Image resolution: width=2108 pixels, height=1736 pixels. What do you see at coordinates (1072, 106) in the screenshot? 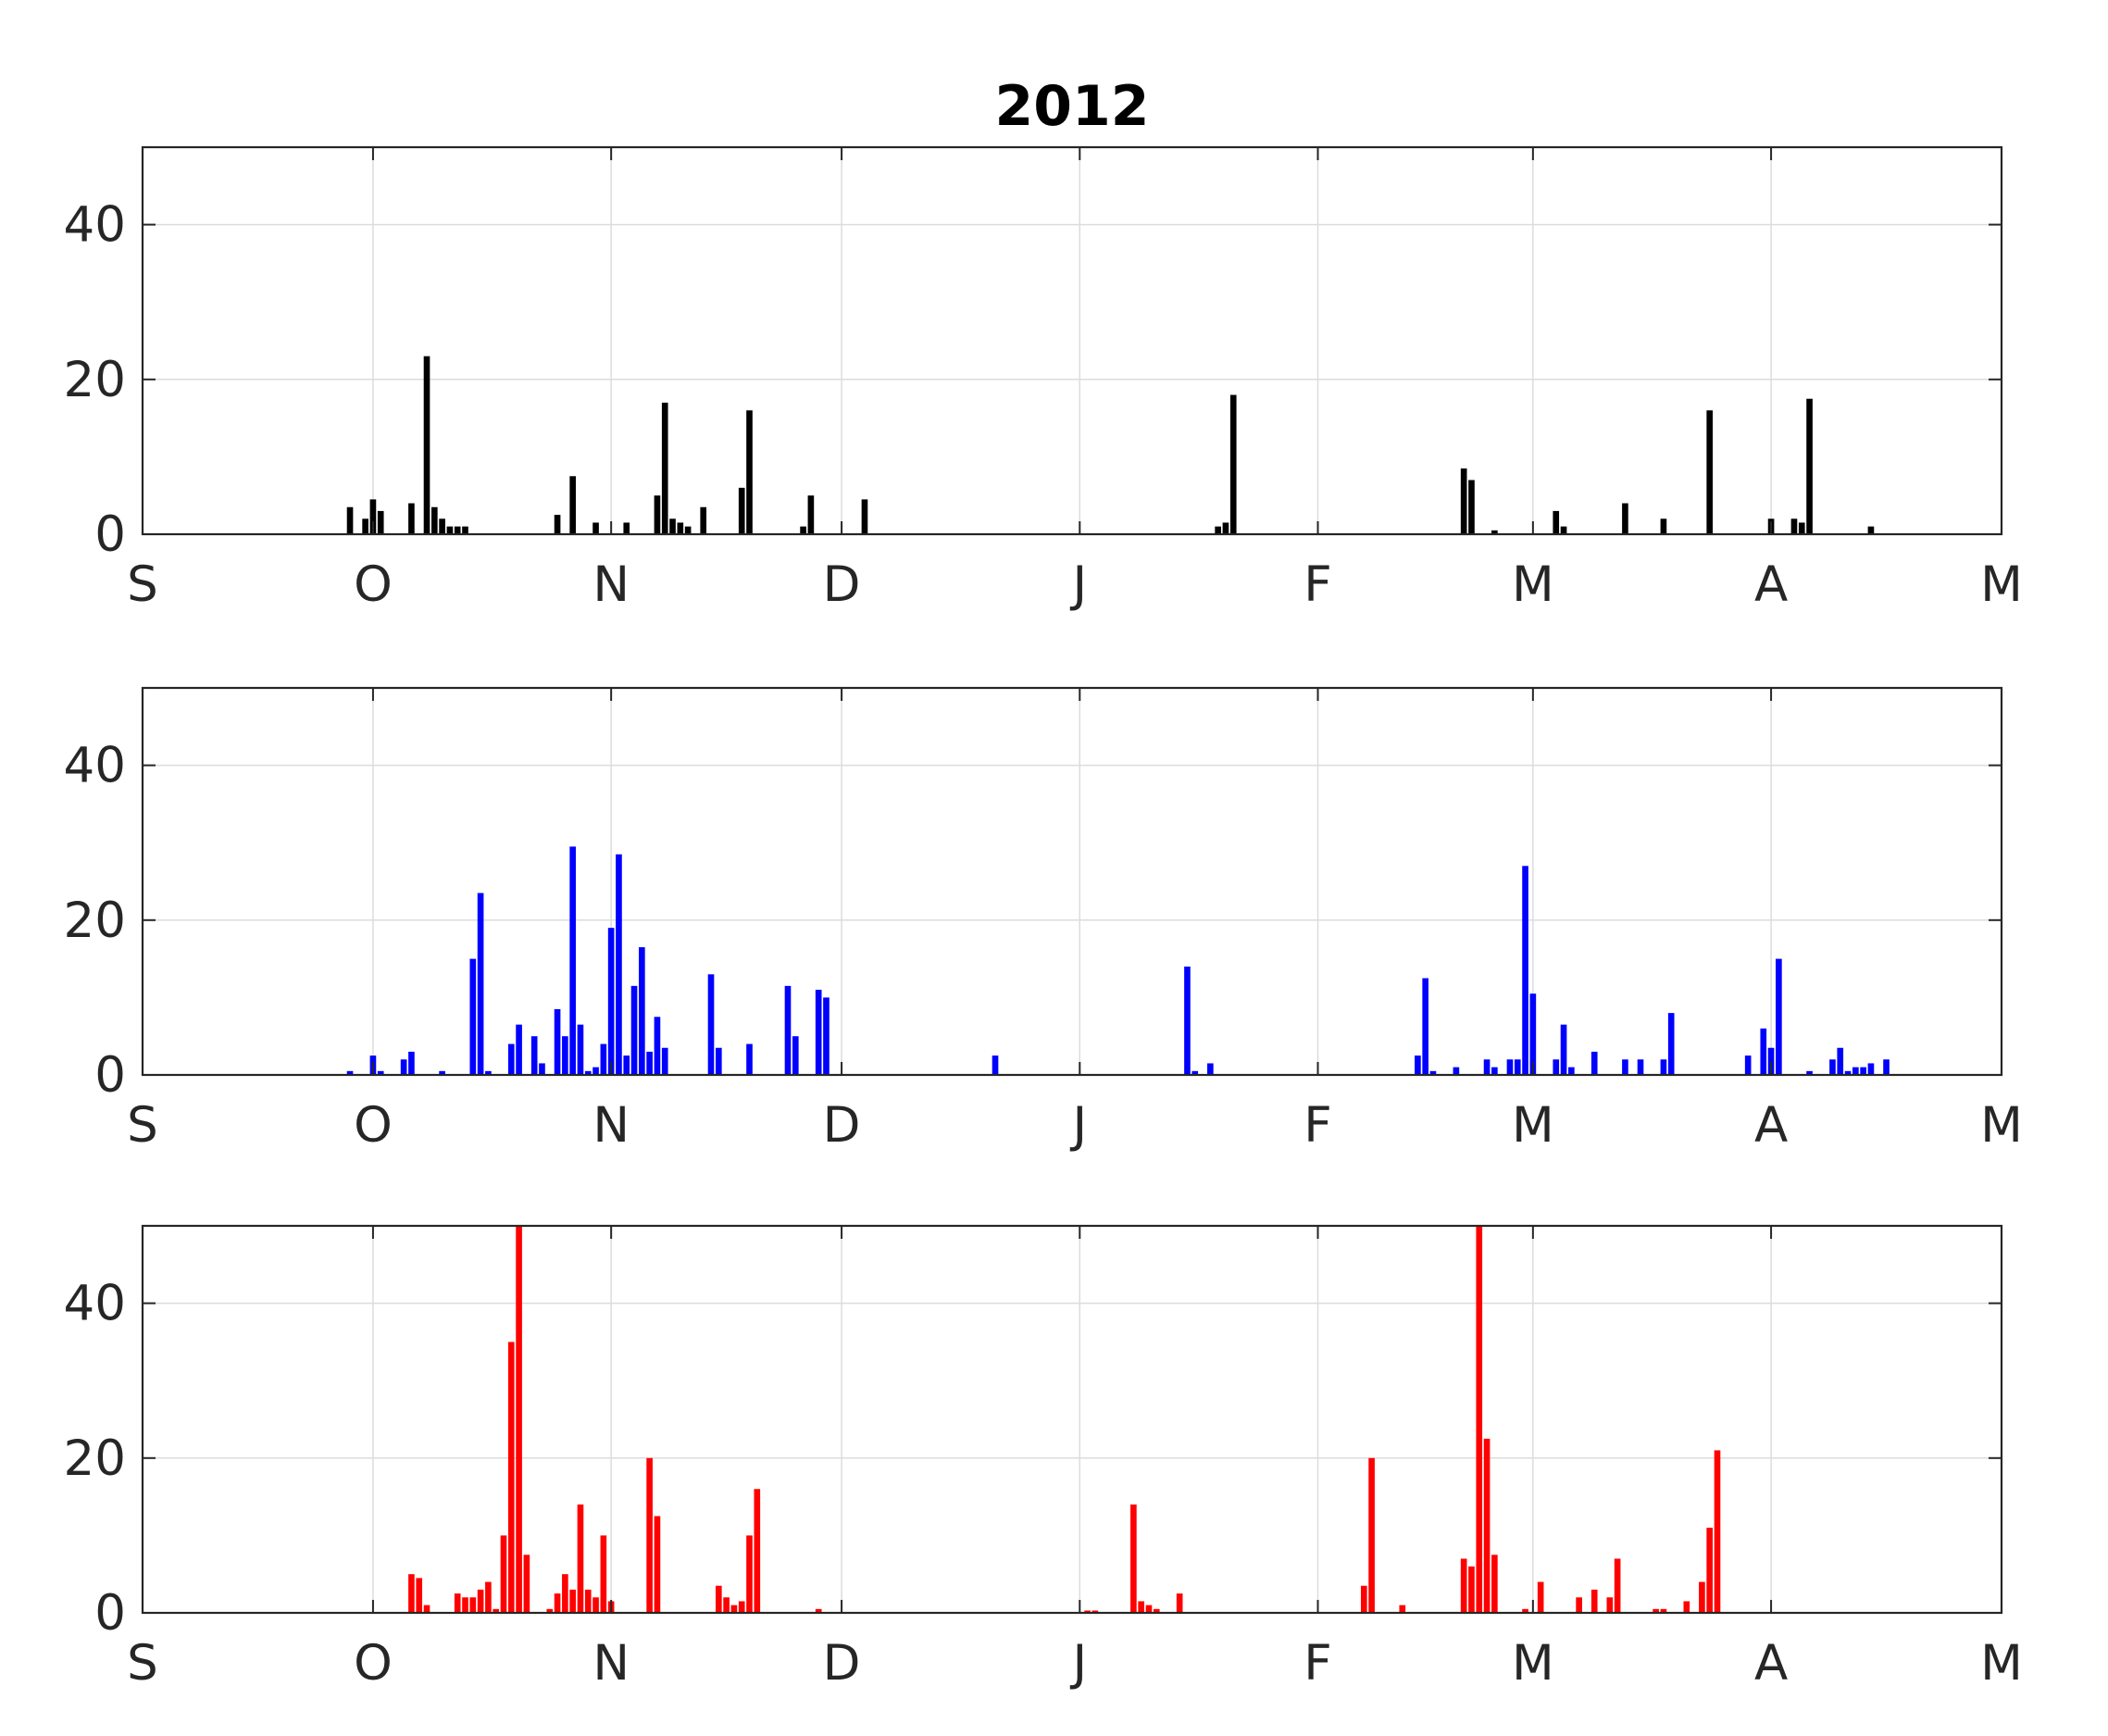
I see `chart-title: 2012` at bounding box center [1072, 106].